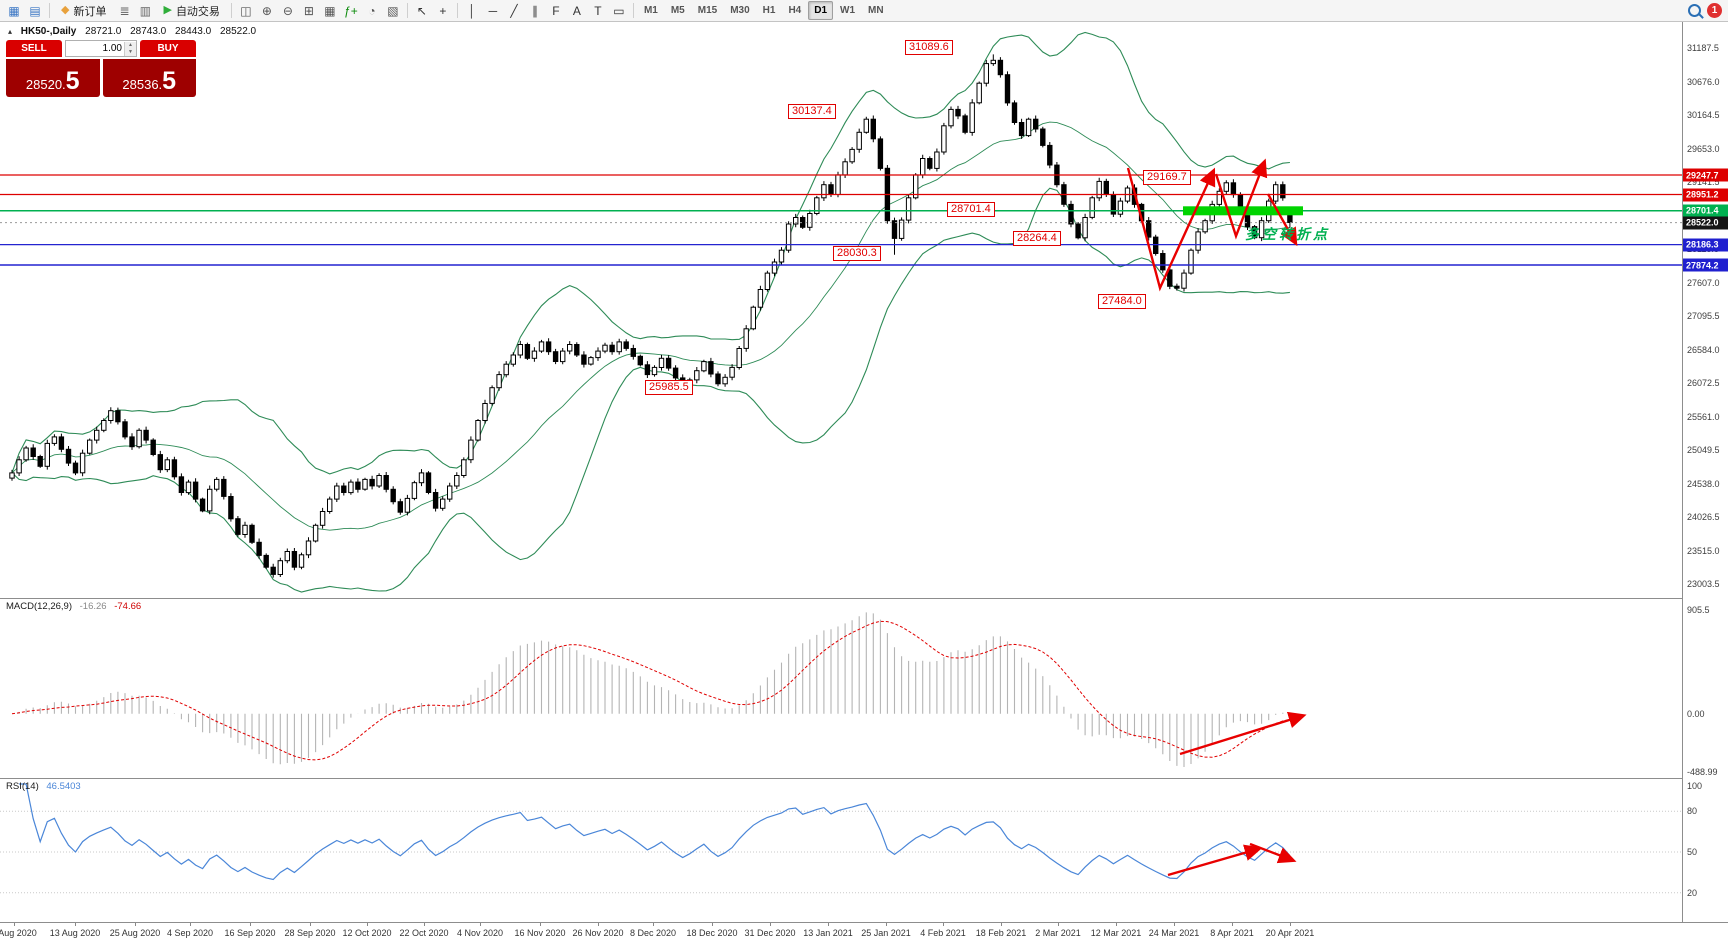 This screenshot has height=945, width=1728. I want to click on notification-badge: 1, so click(1714, 10).